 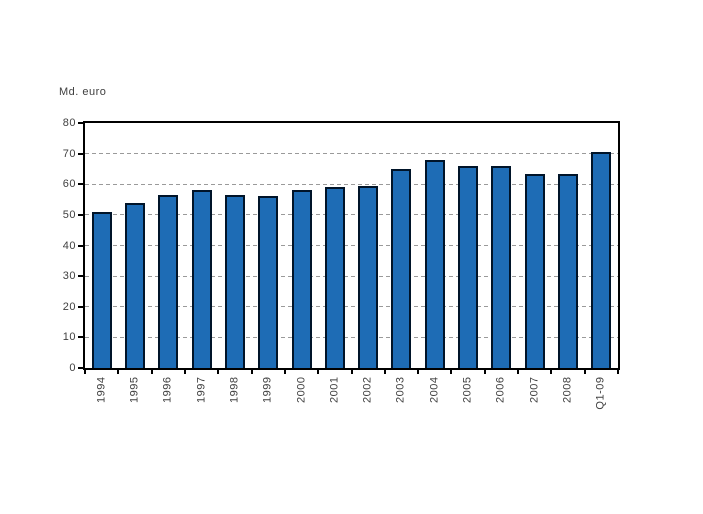 What do you see at coordinates (101, 290) in the screenshot?
I see `bar-1994` at bounding box center [101, 290].